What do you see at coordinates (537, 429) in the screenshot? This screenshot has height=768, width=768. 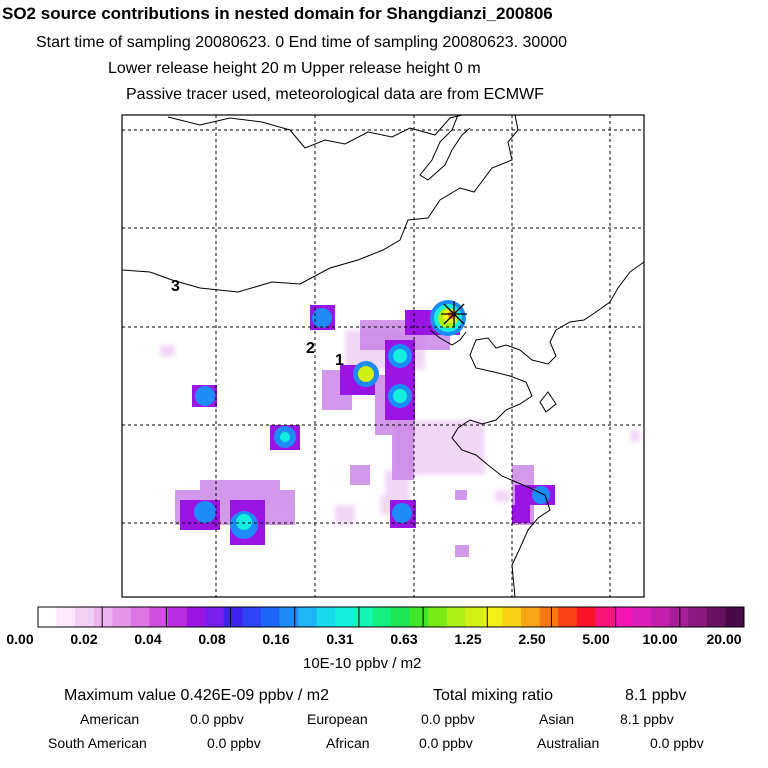 I see `coastline` at bounding box center [537, 429].